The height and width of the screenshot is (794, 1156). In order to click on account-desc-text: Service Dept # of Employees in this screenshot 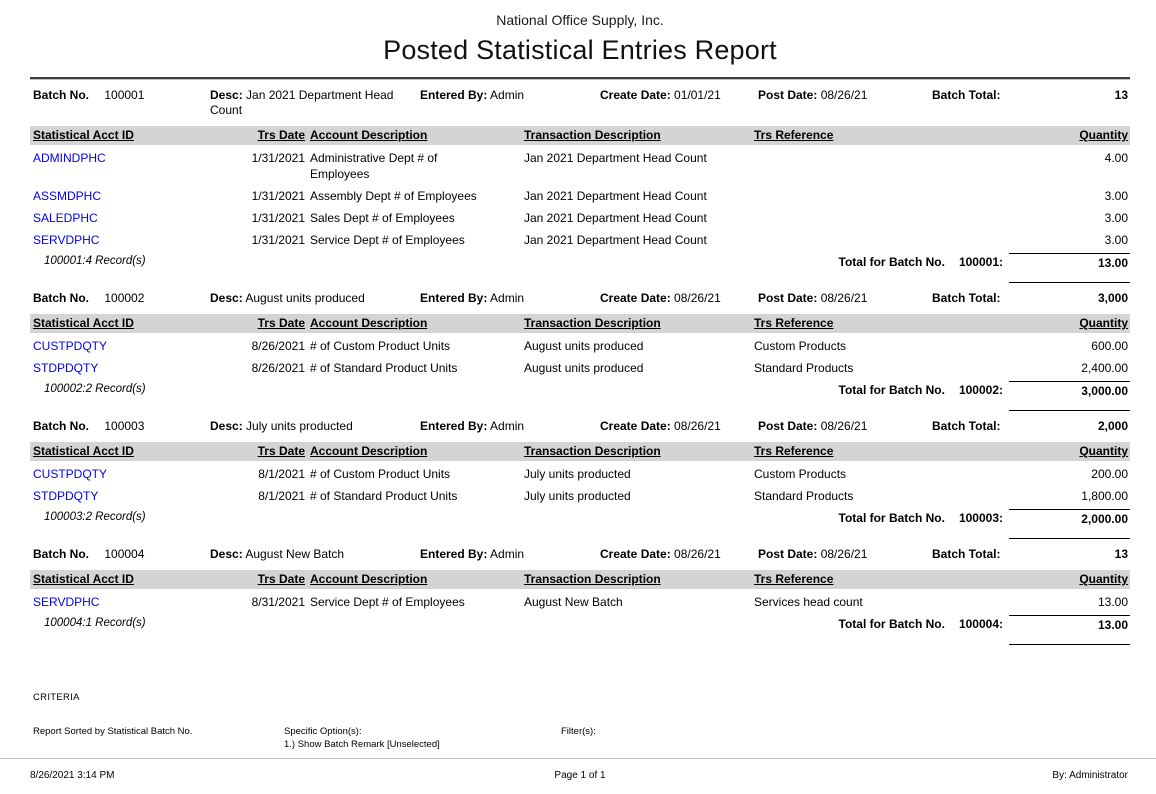, I will do `click(387, 240)`.